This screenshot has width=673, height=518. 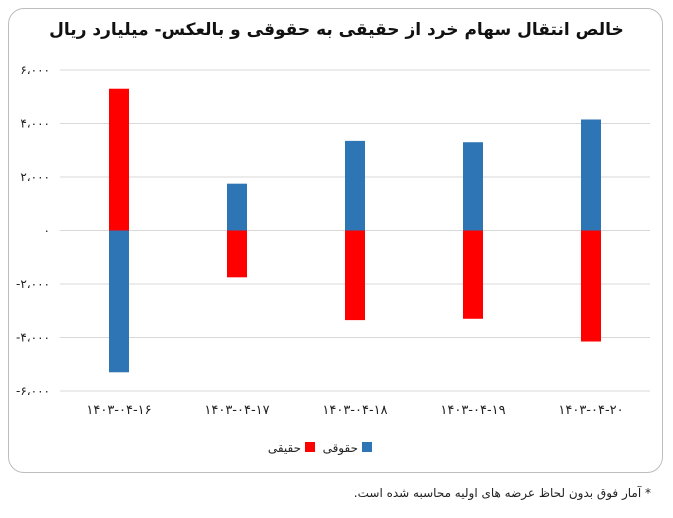 What do you see at coordinates (472, 410) in the screenshot?
I see `x-tick-label: ۱۴۰۳-۰۴-۱۹` at bounding box center [472, 410].